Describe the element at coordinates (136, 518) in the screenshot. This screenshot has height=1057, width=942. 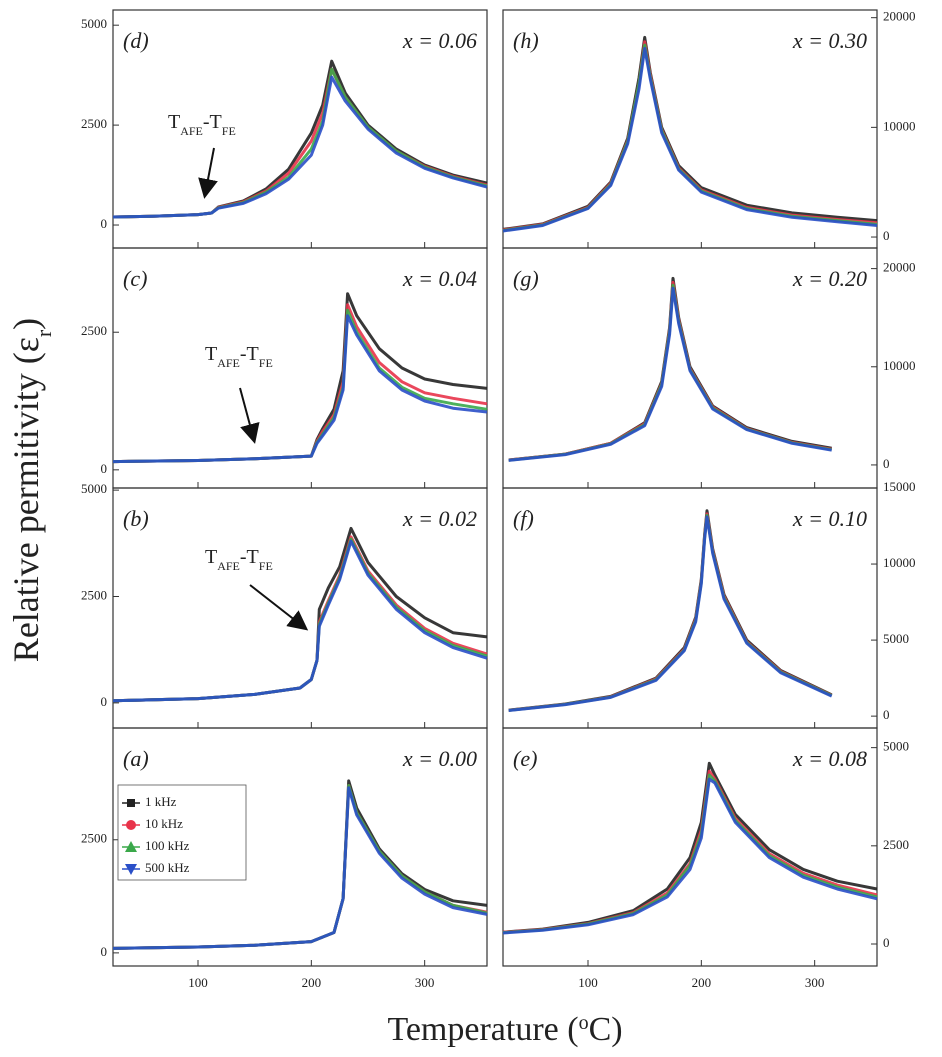
I see `panel-label: (b)` at that location.